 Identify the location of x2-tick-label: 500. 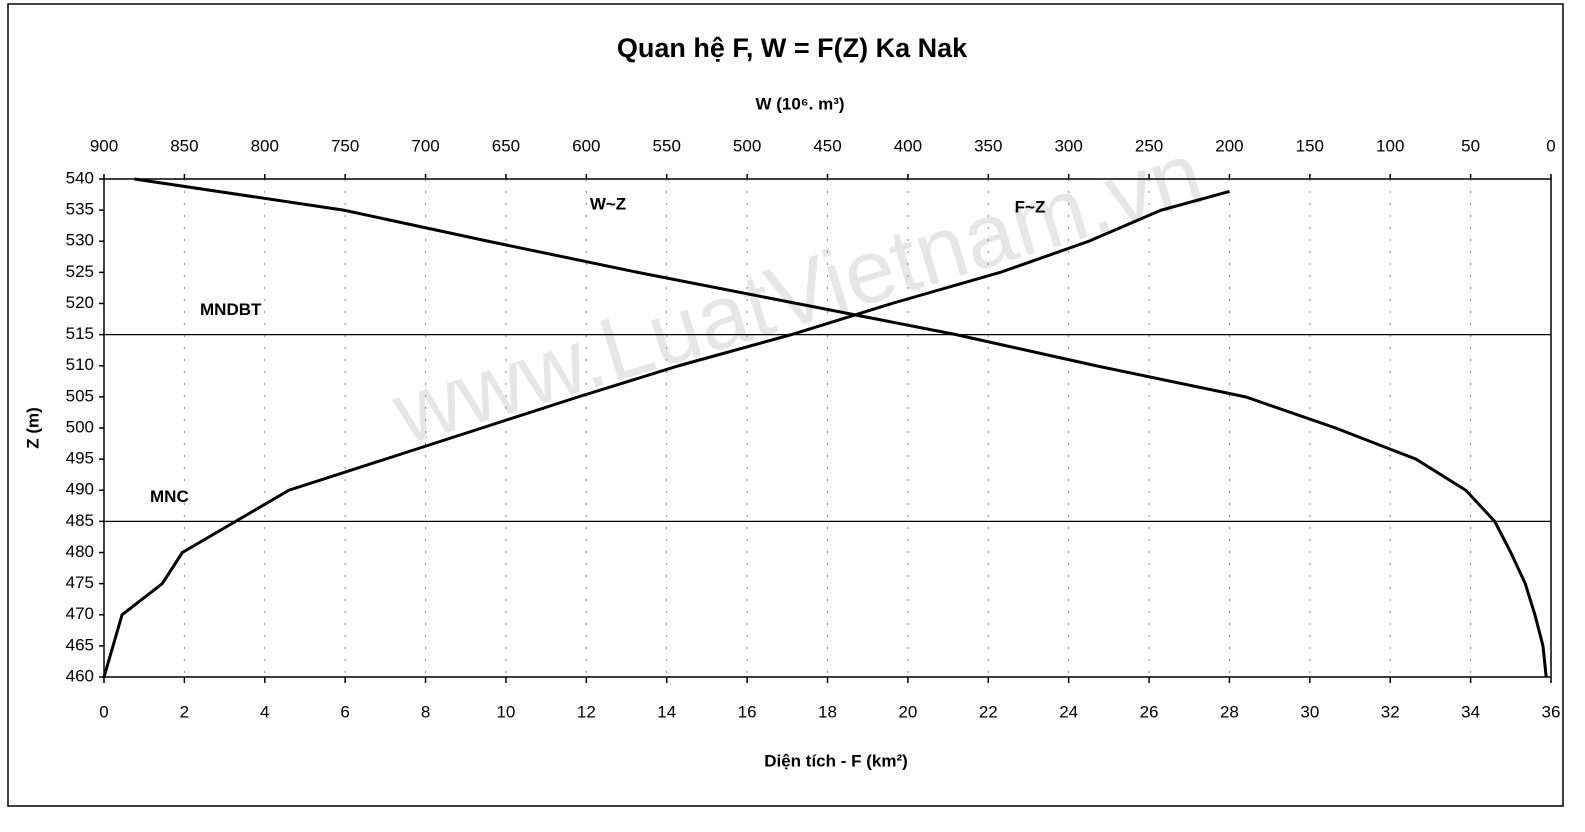
(747, 145).